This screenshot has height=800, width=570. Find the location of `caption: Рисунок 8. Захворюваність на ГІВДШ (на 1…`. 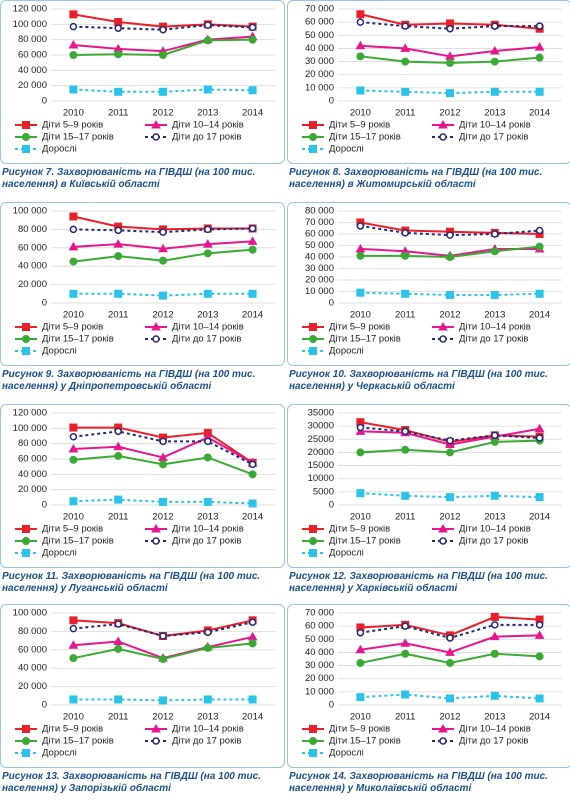

caption: Рисунок 8. Захворюваність на ГІВДШ (на 1… is located at coordinates (428, 179).